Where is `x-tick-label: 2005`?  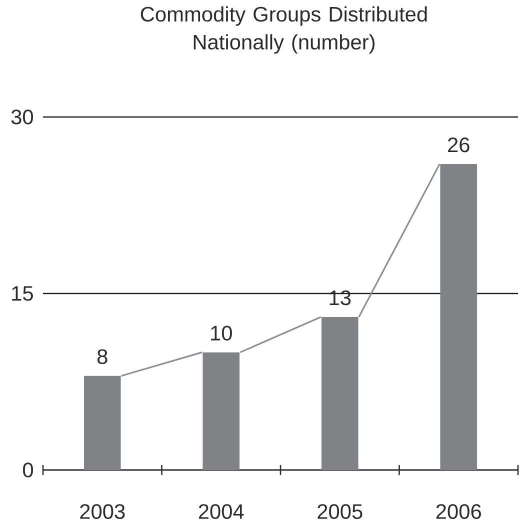 x-tick-label: 2005 is located at coordinates (340, 511).